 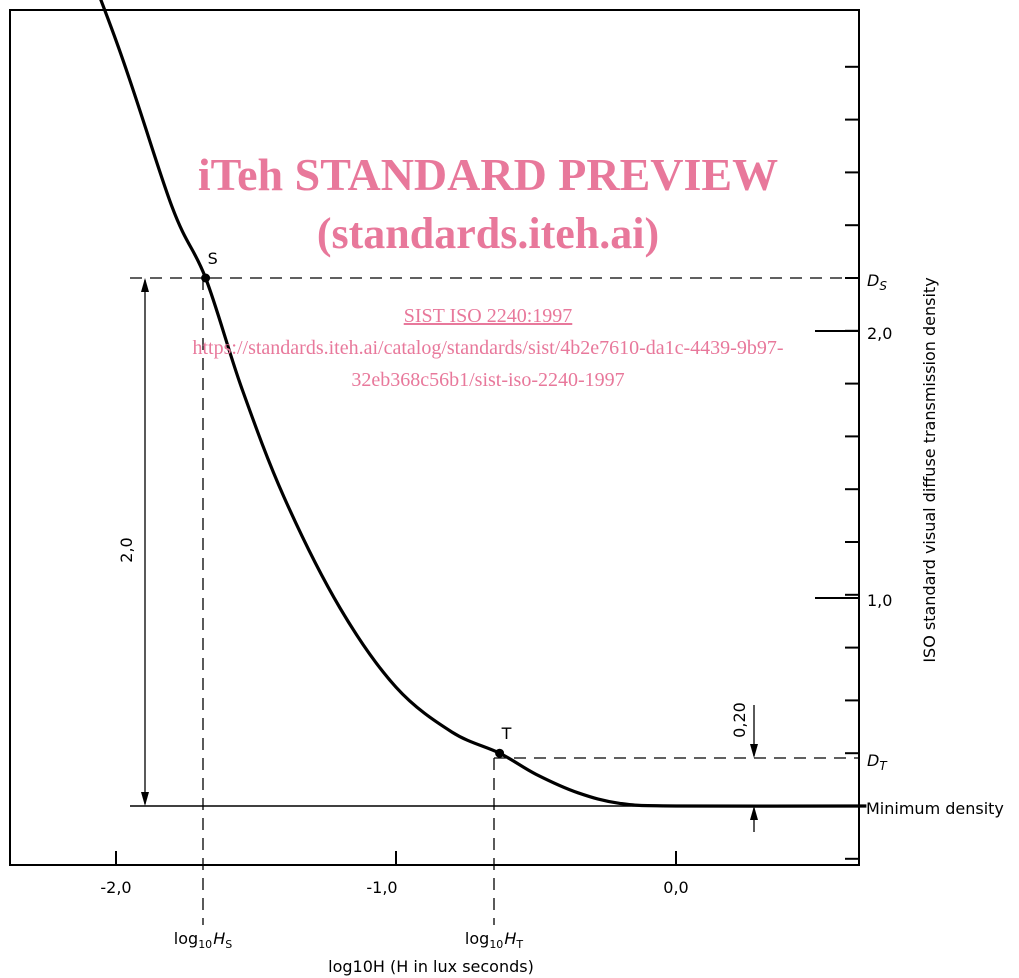 I want to click on x-tick-label: -2,0, so click(x=115, y=887).